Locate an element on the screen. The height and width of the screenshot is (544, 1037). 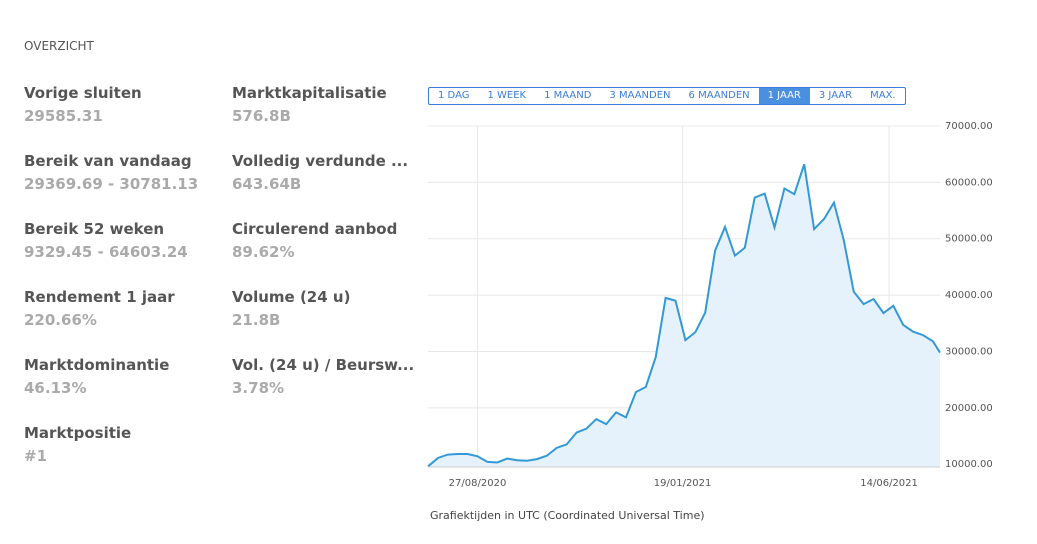
stat-value: 3.78% is located at coordinates (258, 388).